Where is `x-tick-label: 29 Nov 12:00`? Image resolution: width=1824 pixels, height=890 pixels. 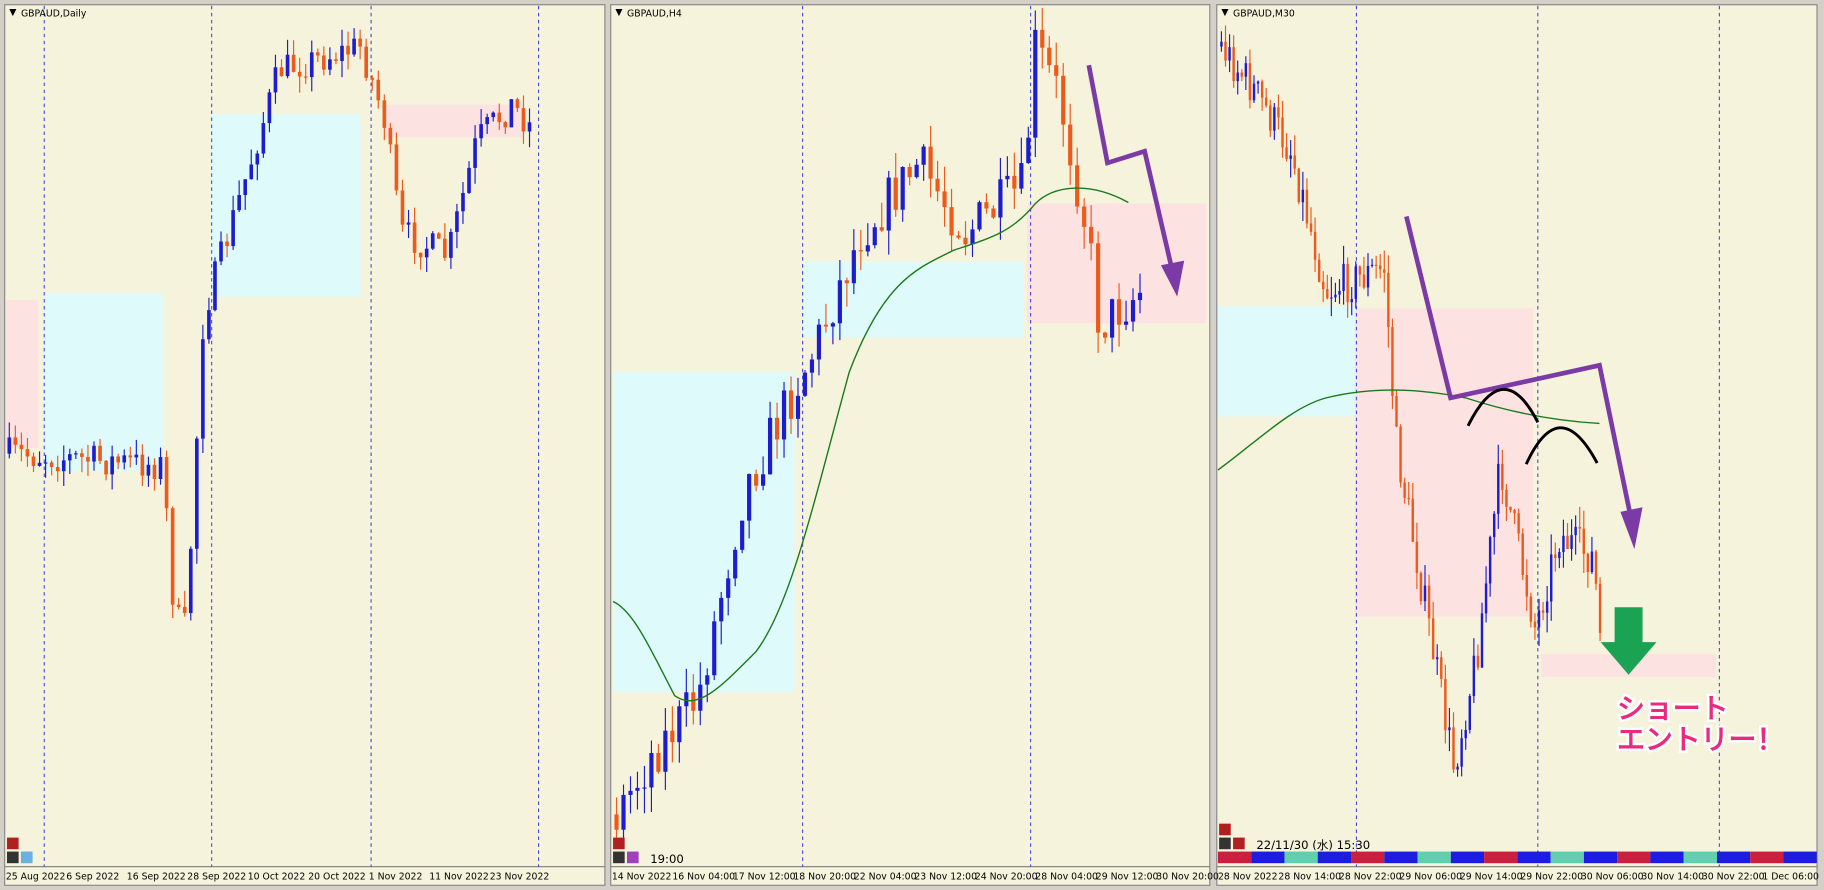
x-tick-label: 29 Nov 12:00 is located at coordinates (1127, 876).